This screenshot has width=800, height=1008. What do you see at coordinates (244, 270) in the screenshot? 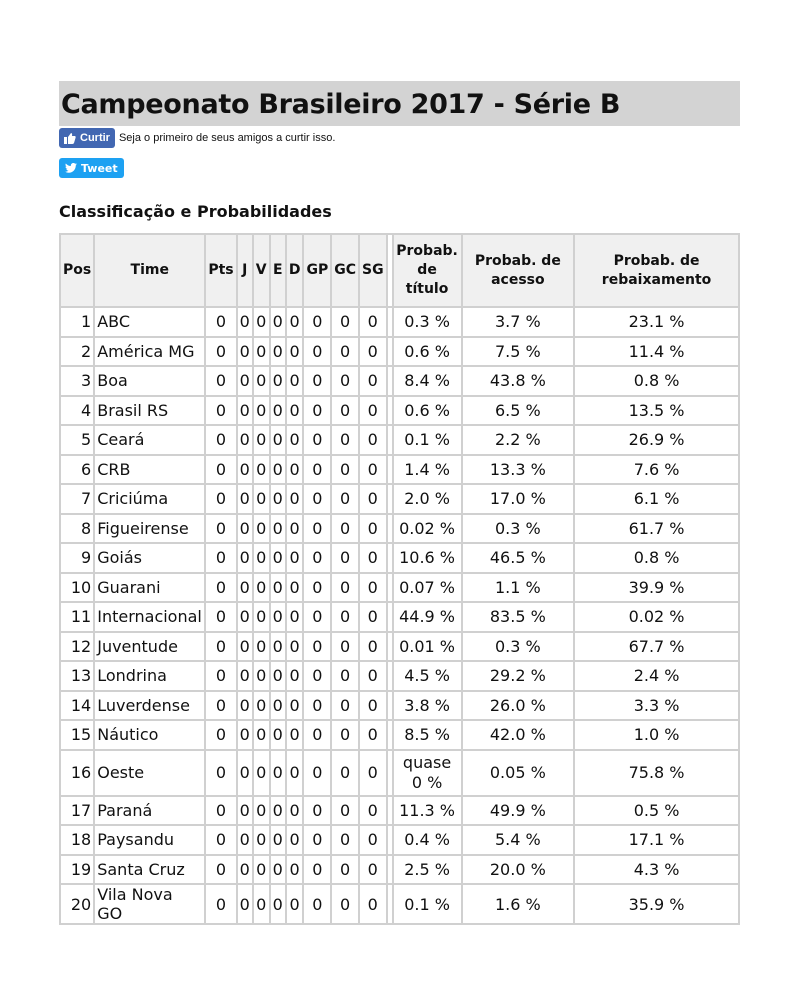
I see `header-j: J` at bounding box center [244, 270].